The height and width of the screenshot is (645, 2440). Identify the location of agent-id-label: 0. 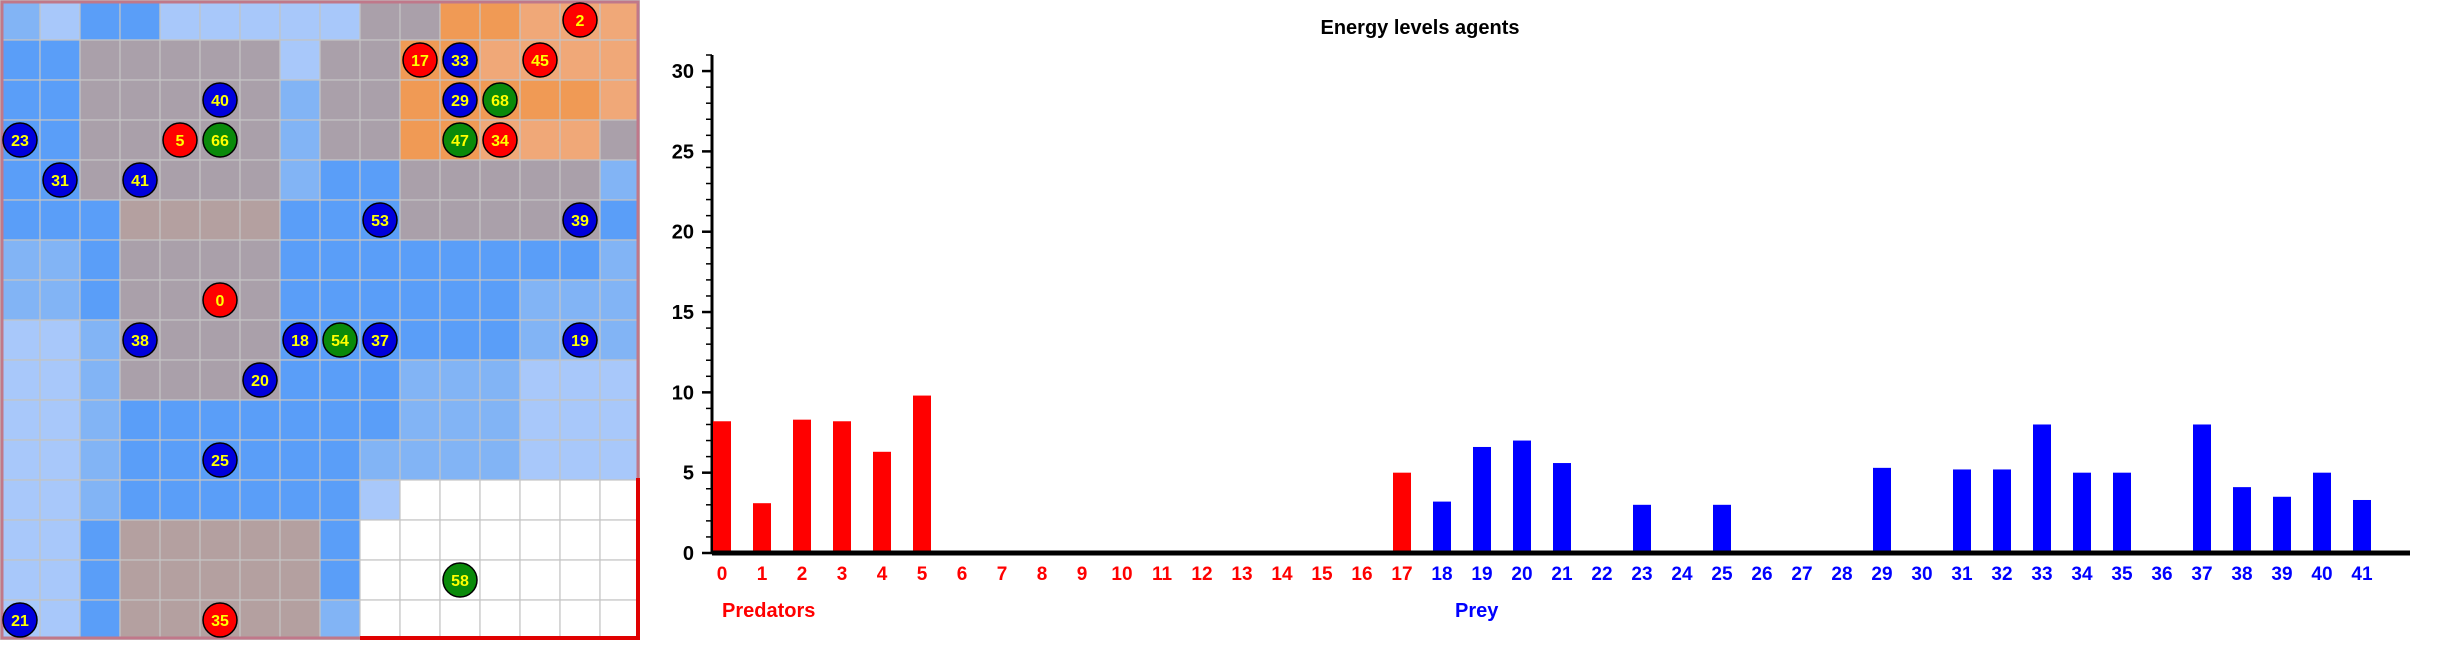
(220, 301).